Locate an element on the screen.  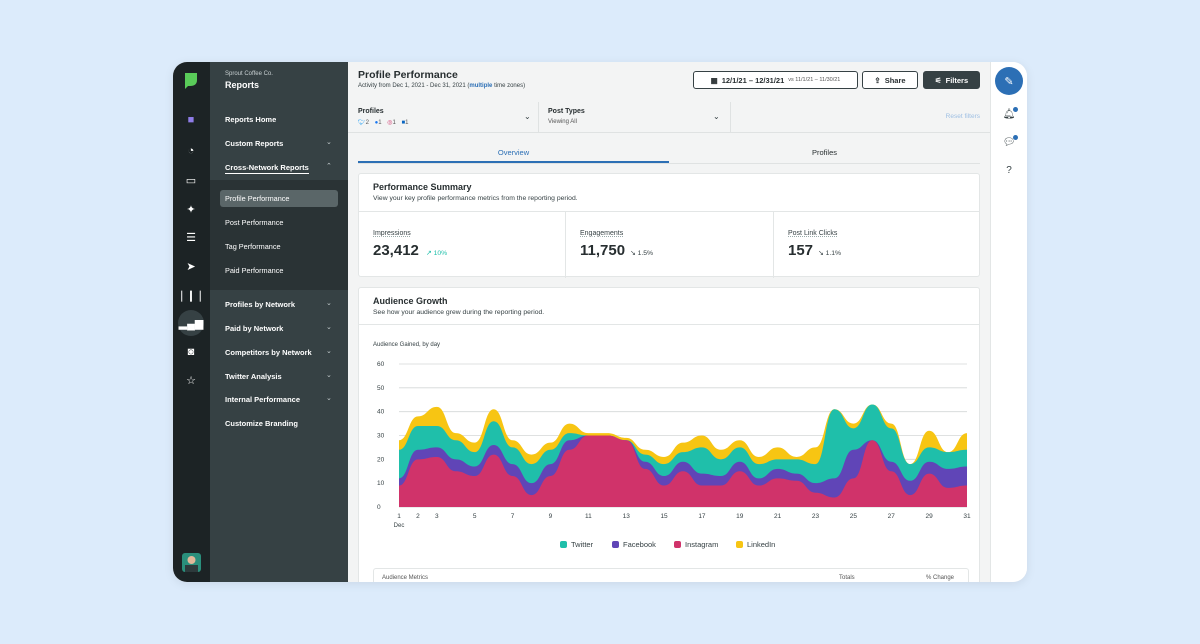
leaf-logo-icon is located at coordinates (191, 80).